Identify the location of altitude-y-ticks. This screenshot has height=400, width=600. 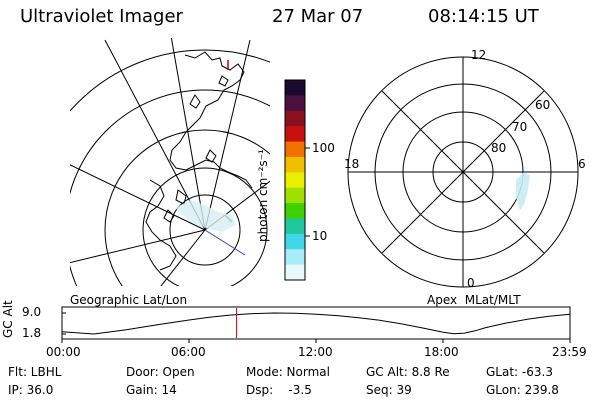
(64, 323).